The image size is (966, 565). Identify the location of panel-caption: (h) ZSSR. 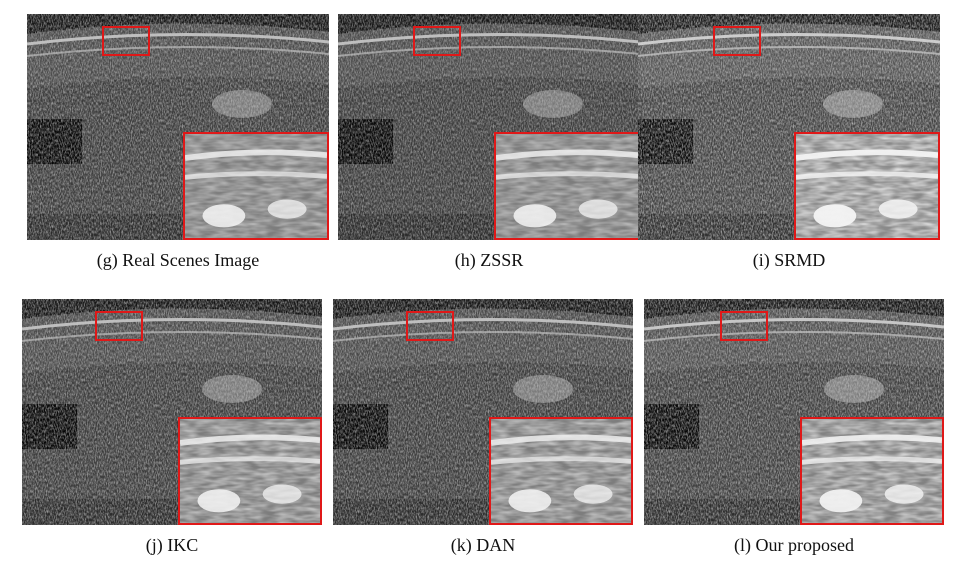
(489, 260).